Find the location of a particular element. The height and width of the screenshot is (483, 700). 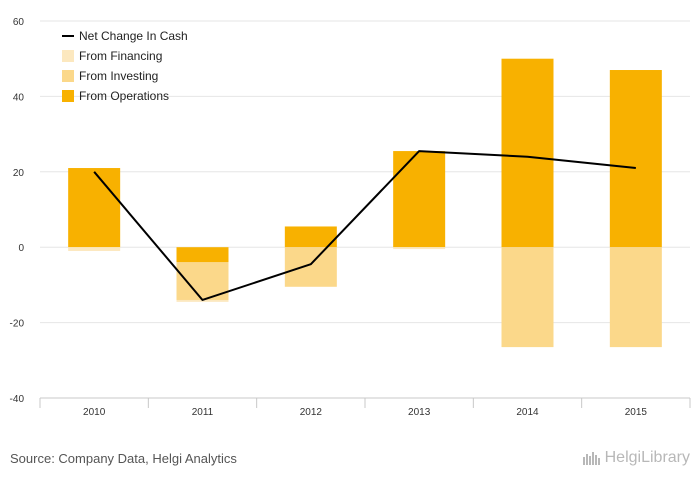

brand-text: HelgiLibrary is located at coordinates (647, 457).